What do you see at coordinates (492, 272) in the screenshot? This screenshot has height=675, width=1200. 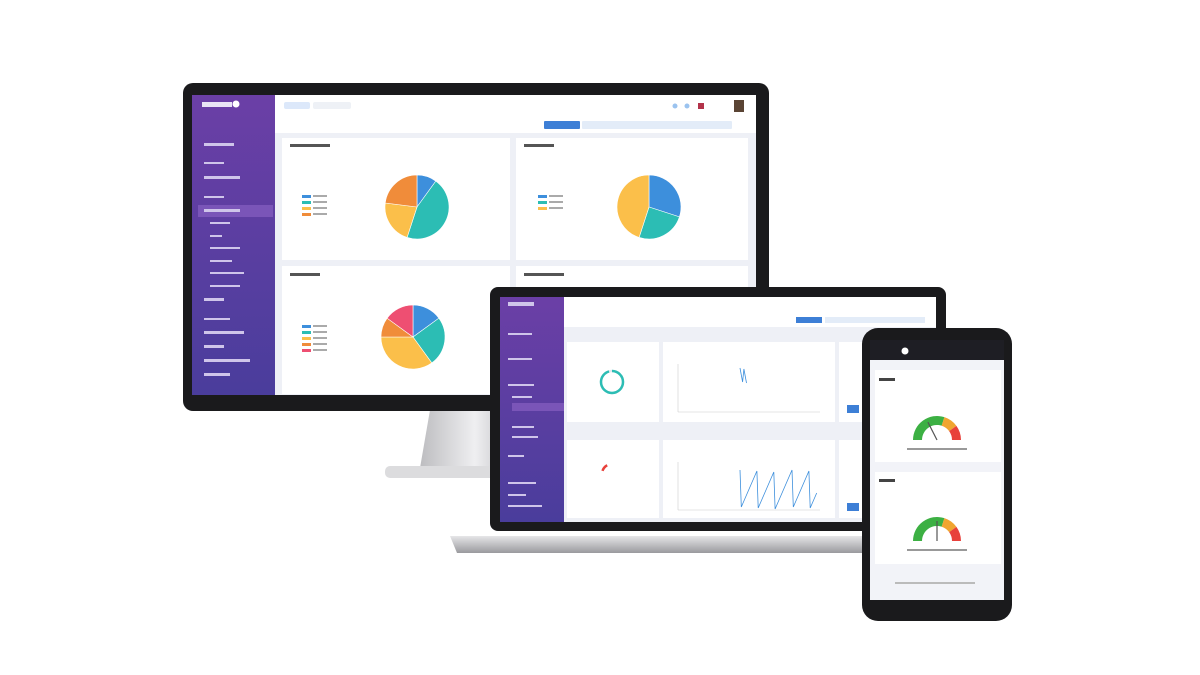 I see `pie-charts` at bounding box center [492, 272].